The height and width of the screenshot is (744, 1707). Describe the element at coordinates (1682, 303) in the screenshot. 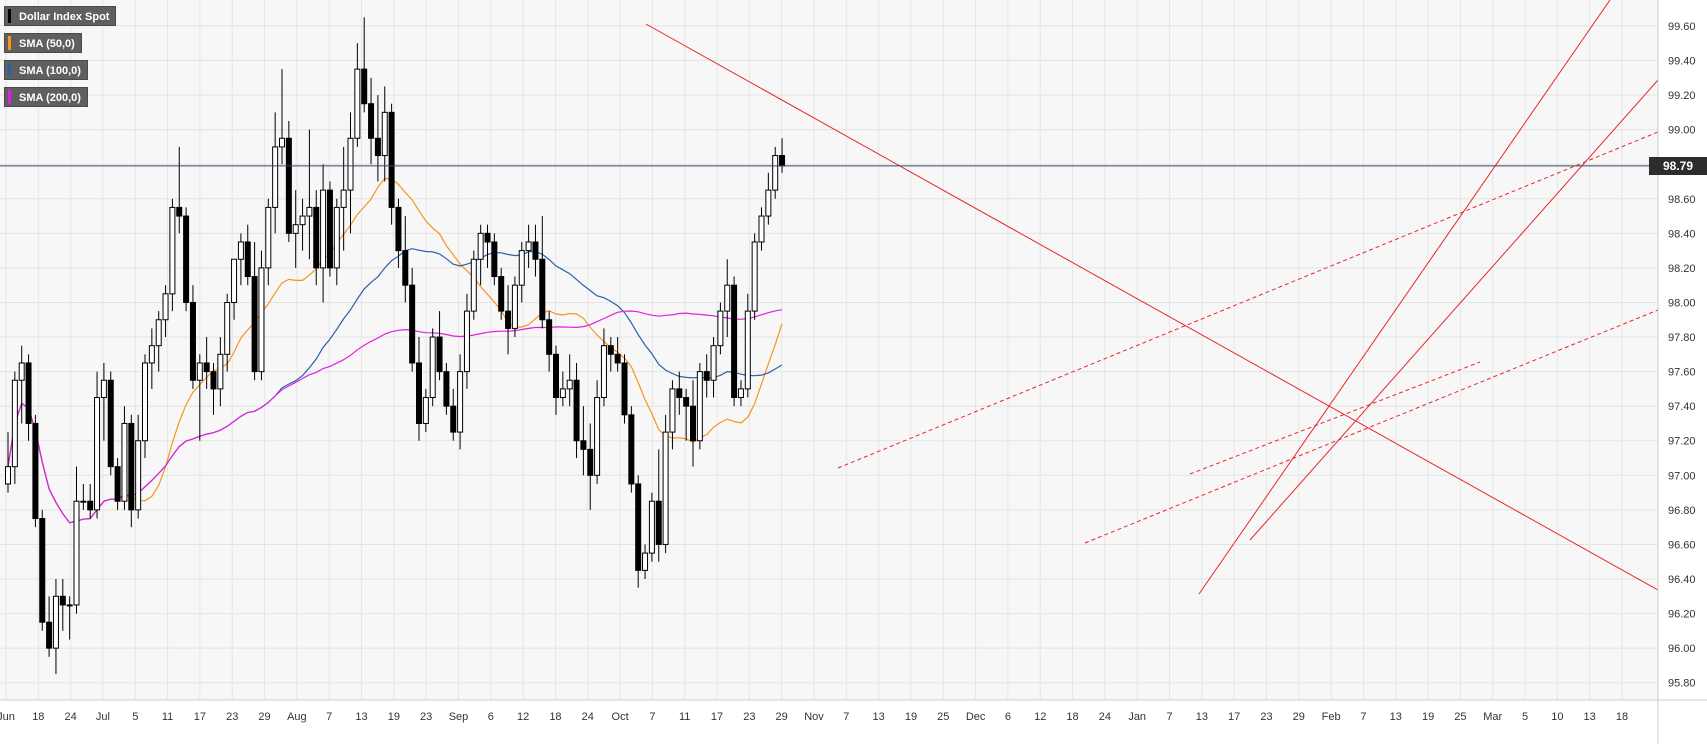

I see `y-tick-label: 98.00` at that location.